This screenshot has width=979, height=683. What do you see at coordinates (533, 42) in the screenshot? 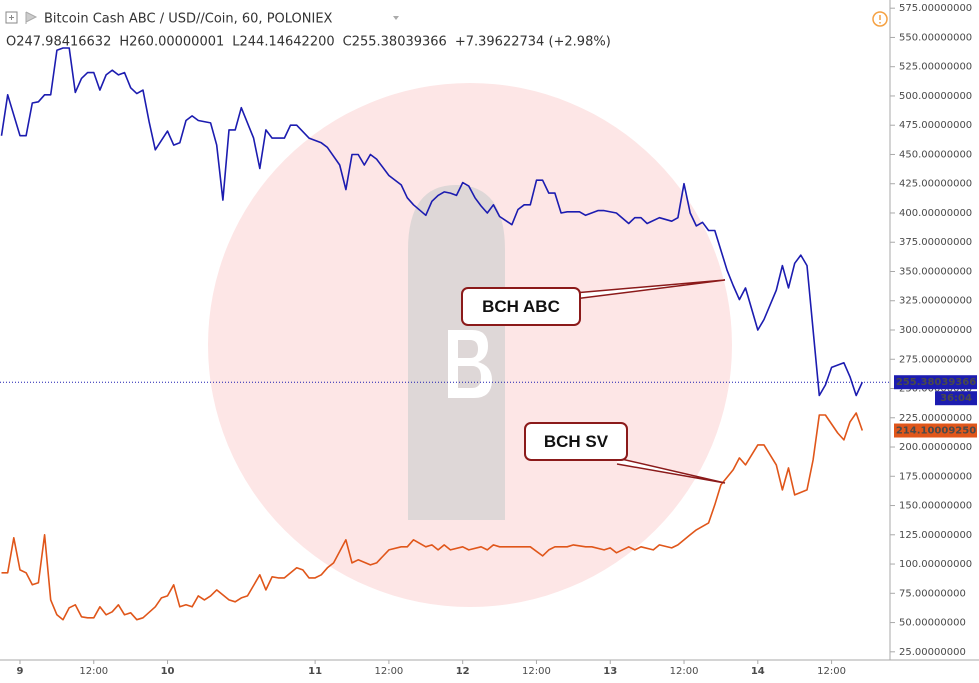
I see `change: +7.39622734 (+2.98%)` at bounding box center [533, 42].